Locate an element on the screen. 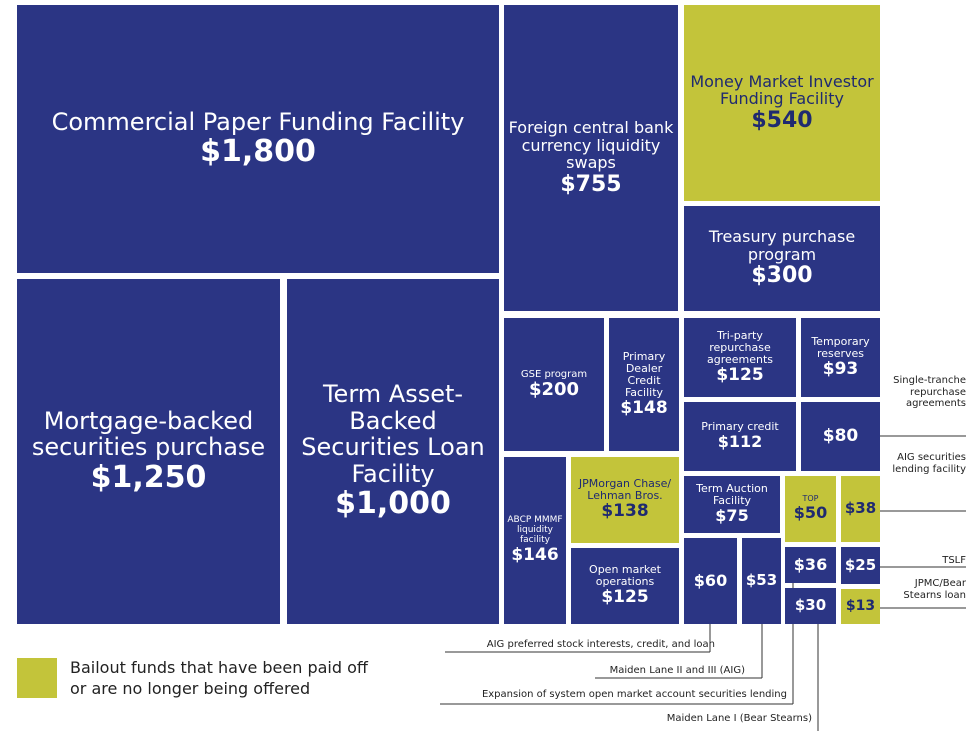 This screenshot has height=731, width=968. treemap-cell: $13 is located at coordinates (860, 606).